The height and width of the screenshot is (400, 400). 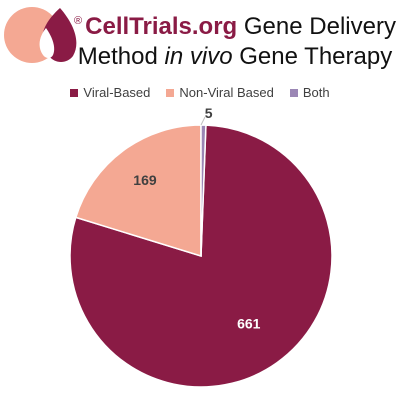 What do you see at coordinates (209, 113) in the screenshot?
I see `data-label-both: 5` at bounding box center [209, 113].